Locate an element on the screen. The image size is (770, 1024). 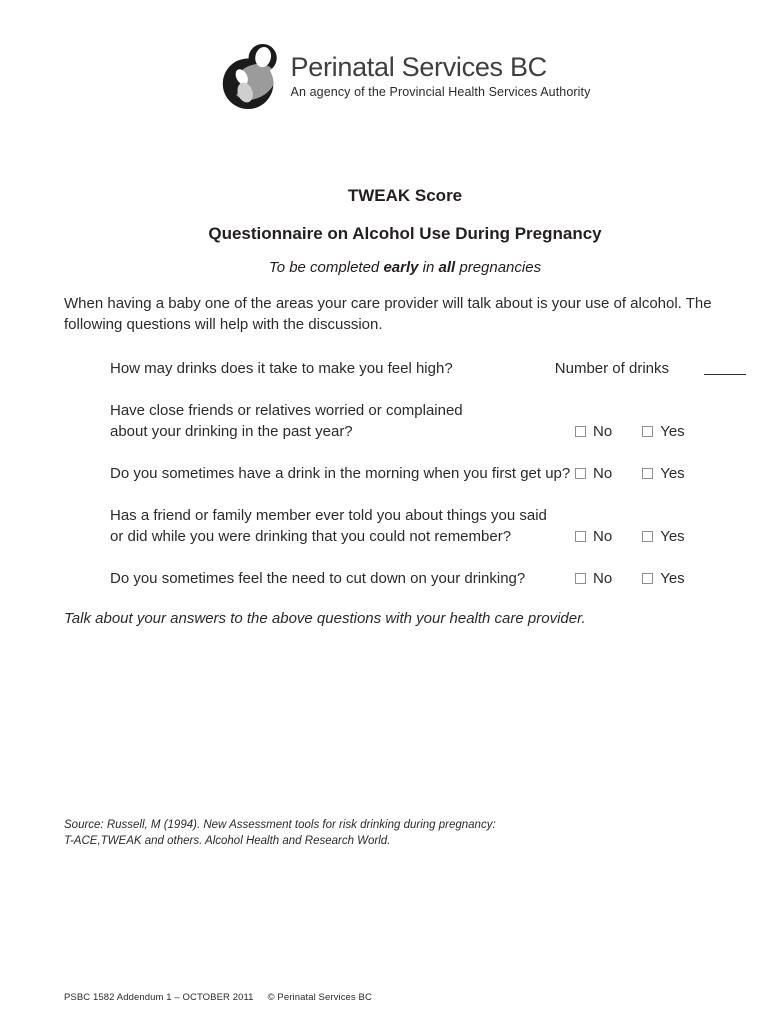
question-line: about your drinking in the past year? is located at coordinates (231, 431).